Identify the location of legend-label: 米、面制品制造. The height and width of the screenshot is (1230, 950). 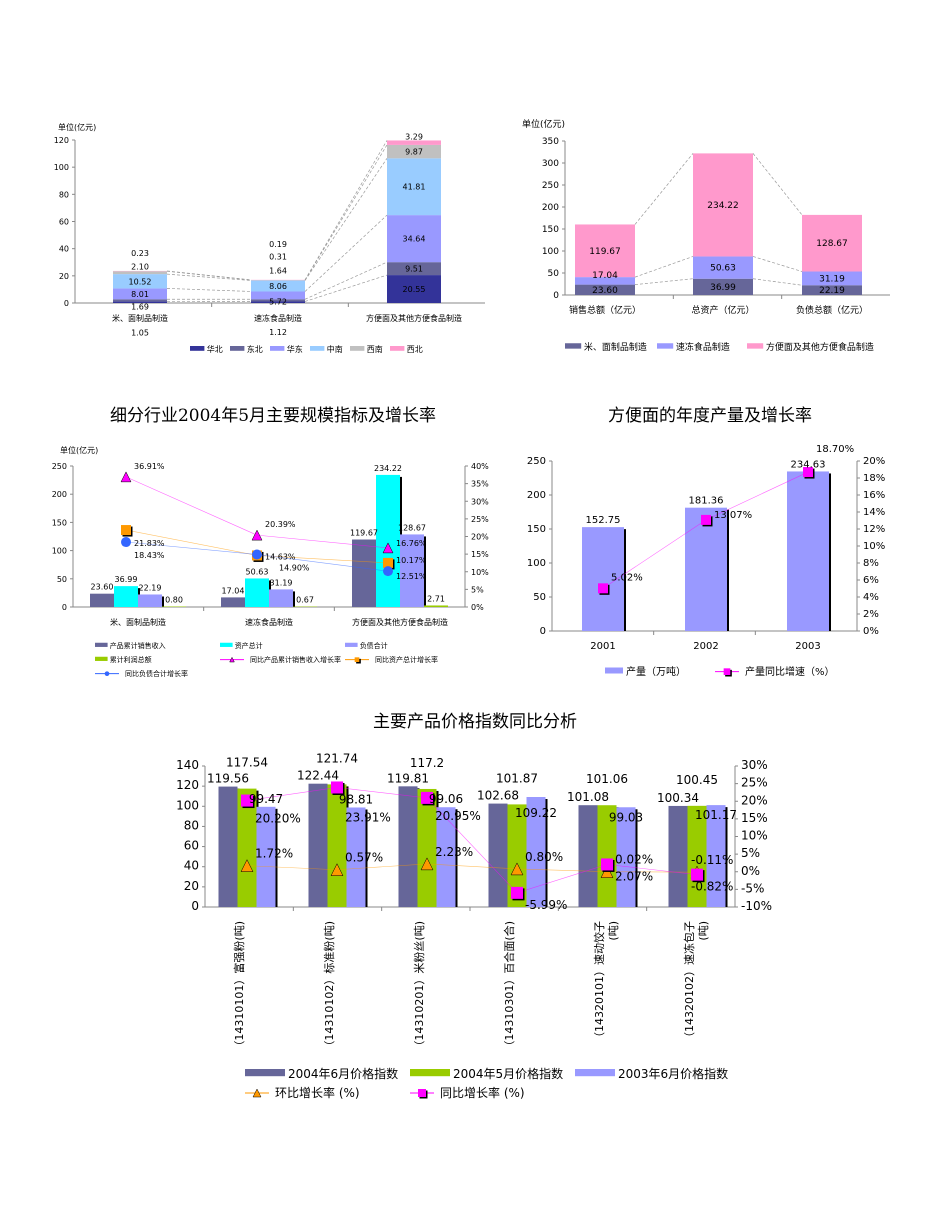
(615, 347).